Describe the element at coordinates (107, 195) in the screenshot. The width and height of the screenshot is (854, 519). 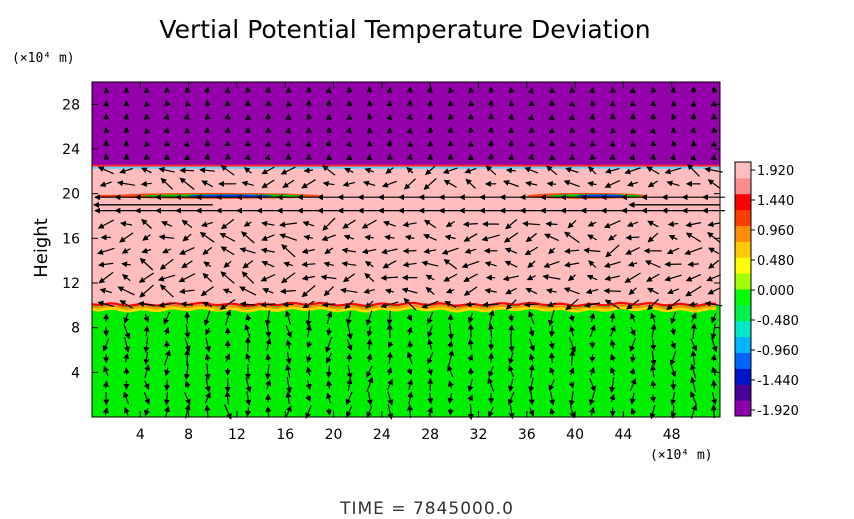
I see `feature-left-edge` at that location.